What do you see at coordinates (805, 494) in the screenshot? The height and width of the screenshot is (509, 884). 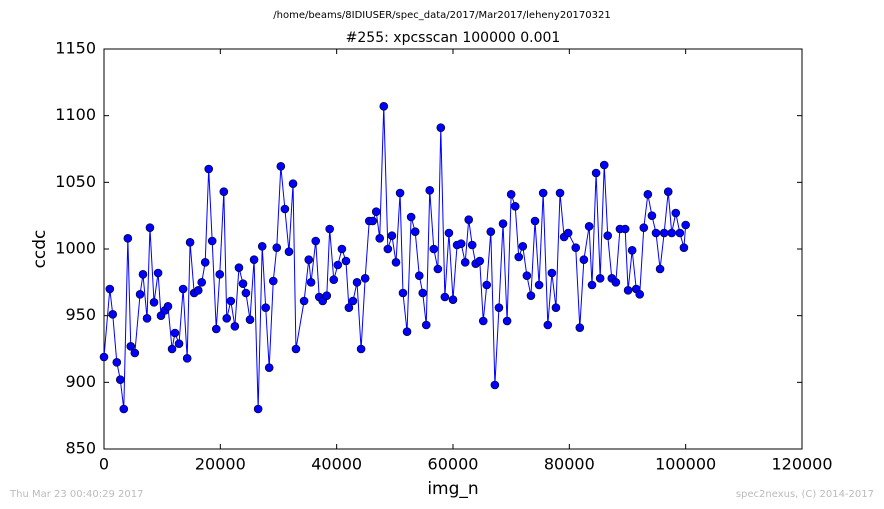 I see `footer-right: spec2nexus, (C) 2014-2017` at bounding box center [805, 494].